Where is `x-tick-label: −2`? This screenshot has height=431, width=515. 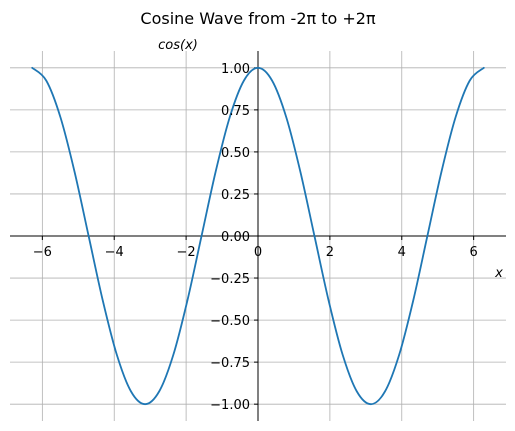
x-tick-label: −2 is located at coordinates (186, 252).